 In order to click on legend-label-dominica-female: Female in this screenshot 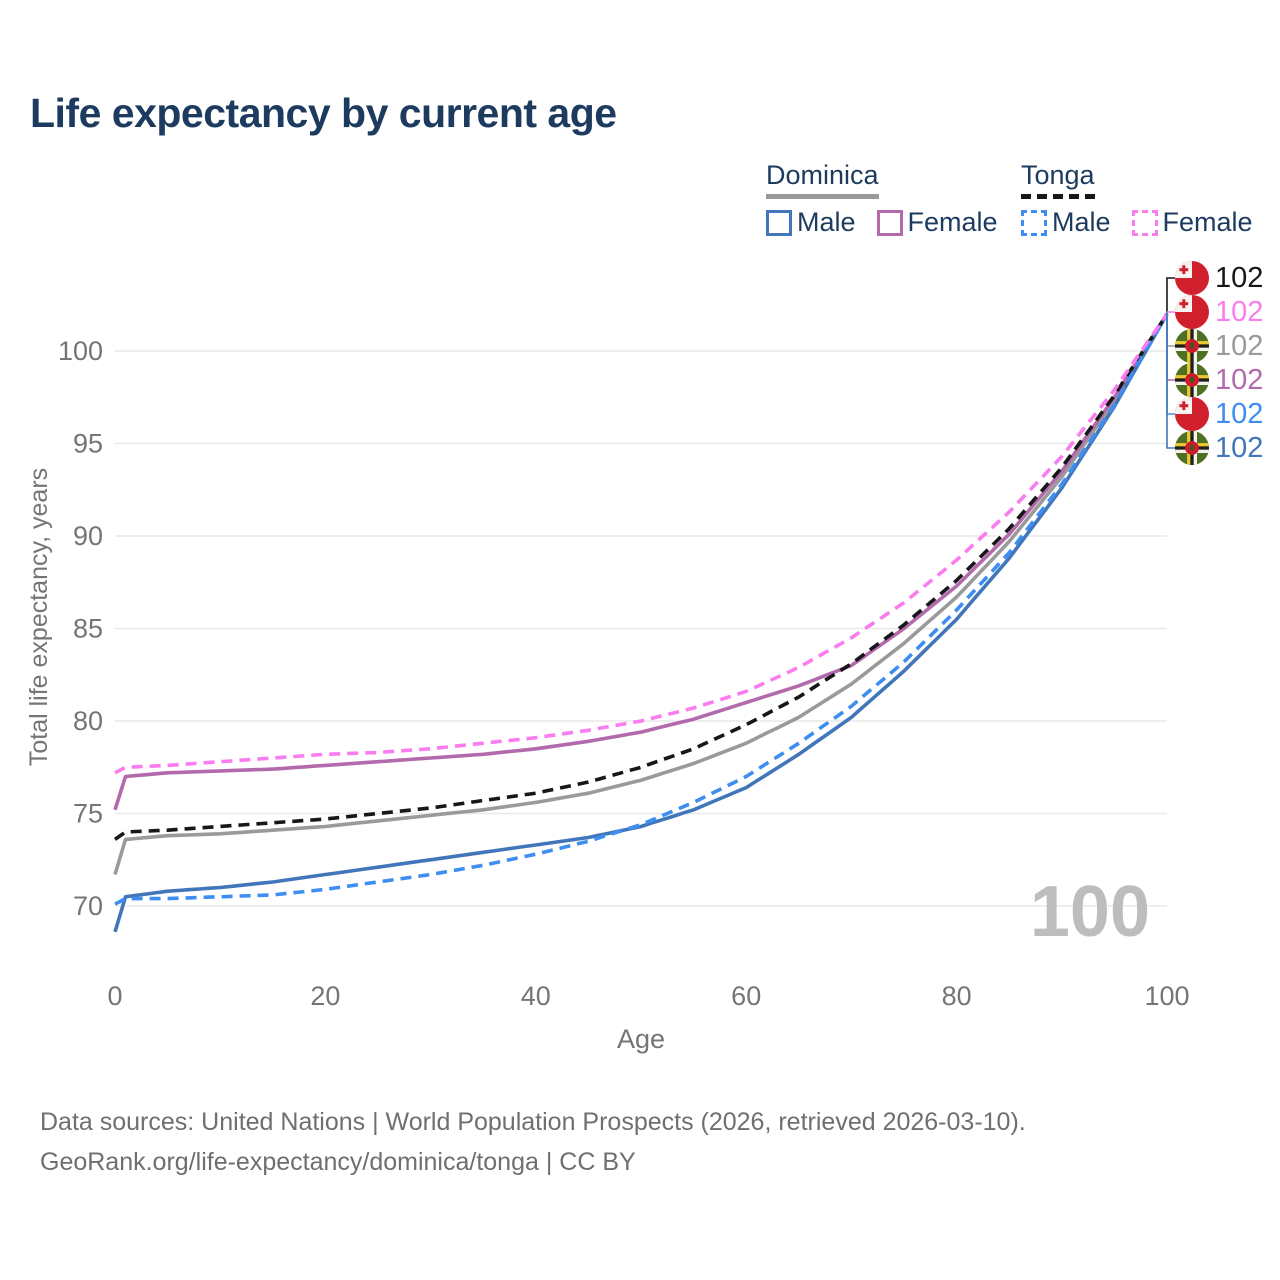, I will do `click(952, 222)`.